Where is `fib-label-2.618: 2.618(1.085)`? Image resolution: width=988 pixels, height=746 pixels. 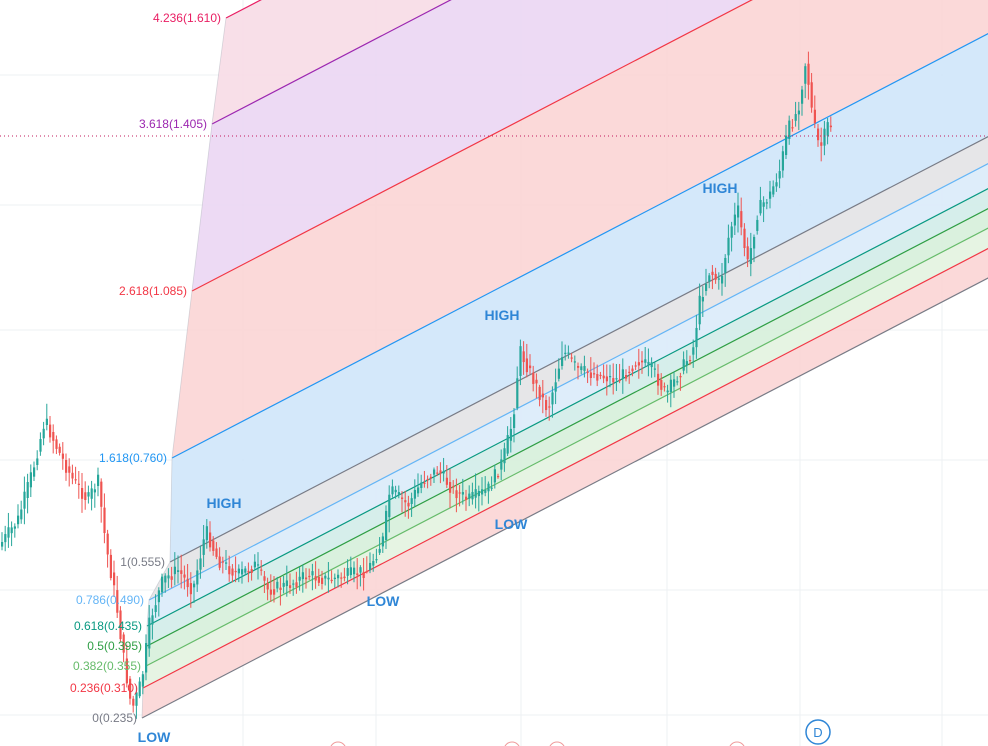
fib-label-2.618: 2.618(1.085) is located at coordinates (153, 291).